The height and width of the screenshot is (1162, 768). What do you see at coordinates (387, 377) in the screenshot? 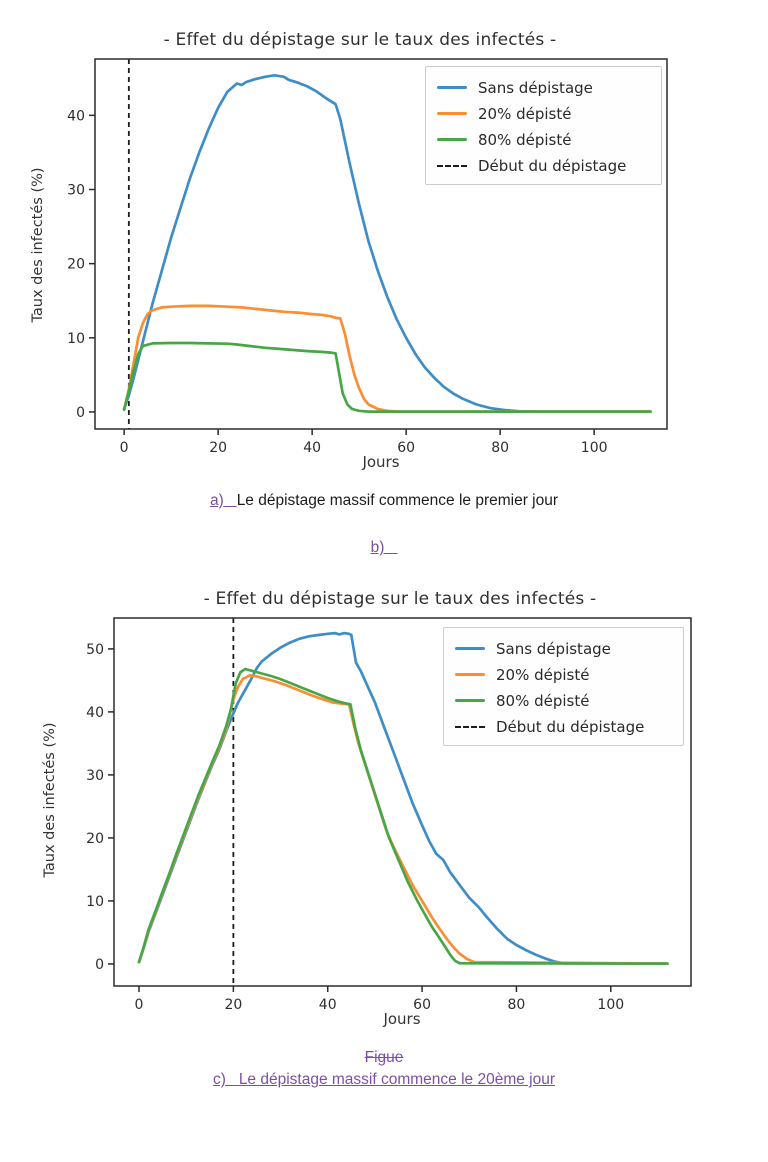
I see `series-line-green` at bounding box center [387, 377].